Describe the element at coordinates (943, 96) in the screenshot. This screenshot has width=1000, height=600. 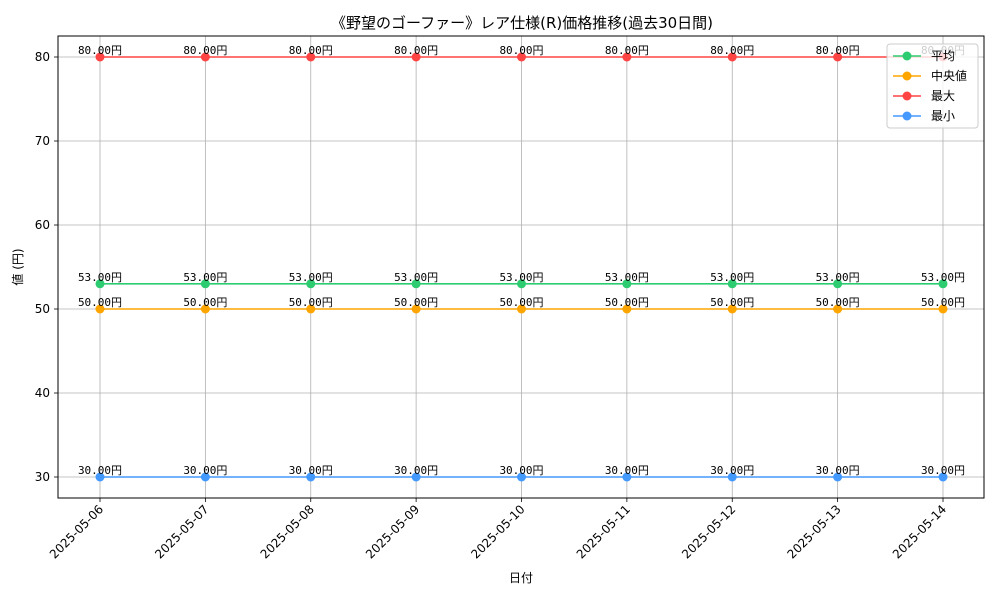
I see `legend-entry: 最大` at that location.